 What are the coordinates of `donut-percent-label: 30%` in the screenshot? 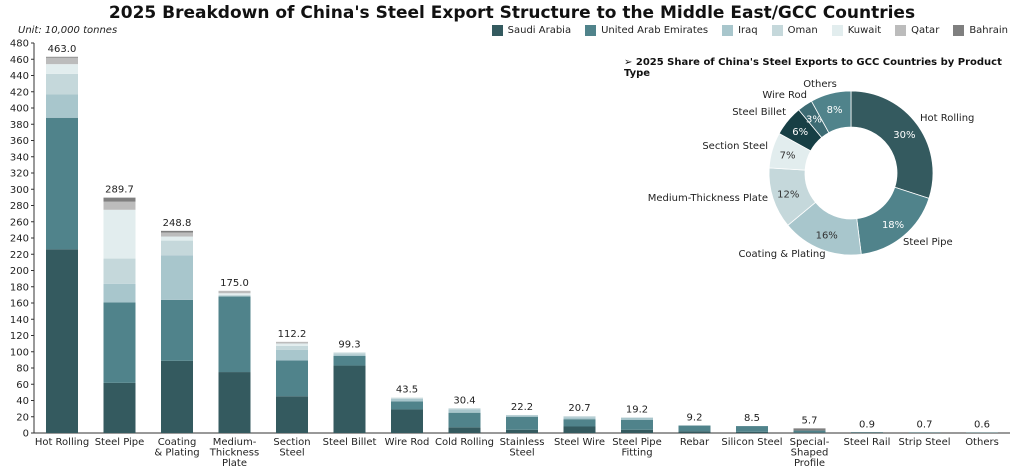 It's located at (904, 135).